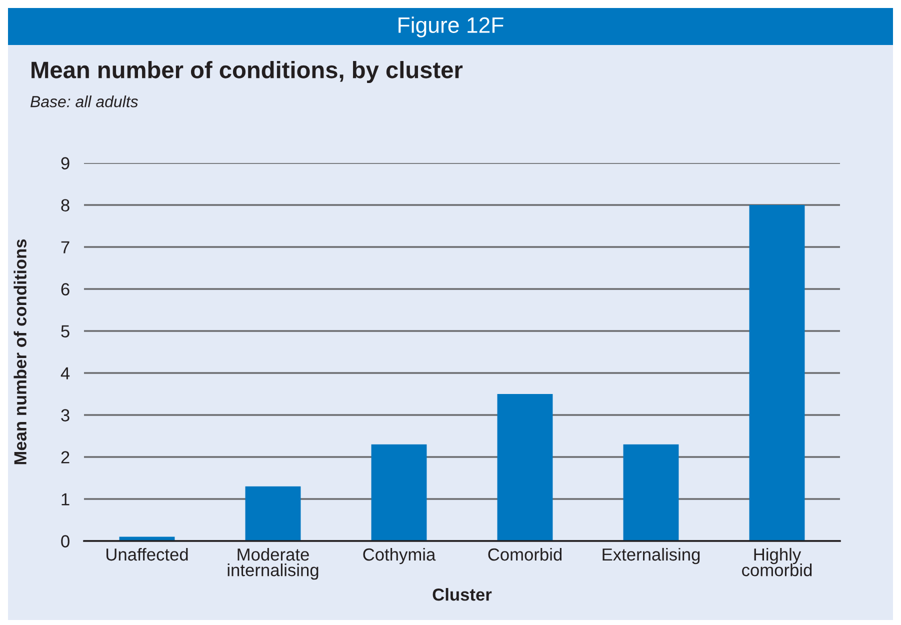 The image size is (901, 625). What do you see at coordinates (65, 457) in the screenshot?
I see `y-tick-label: 2` at bounding box center [65, 457].